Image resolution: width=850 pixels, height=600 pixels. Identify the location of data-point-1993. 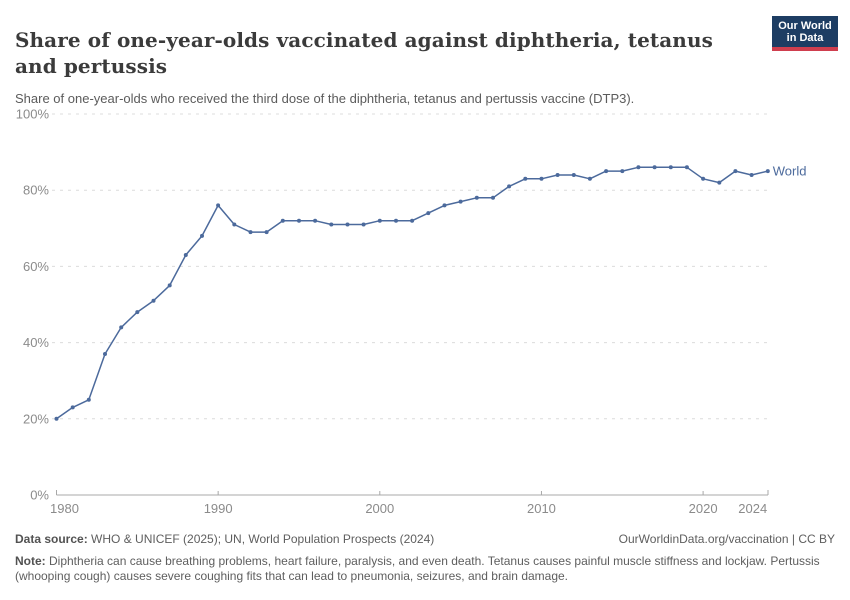
(266, 232).